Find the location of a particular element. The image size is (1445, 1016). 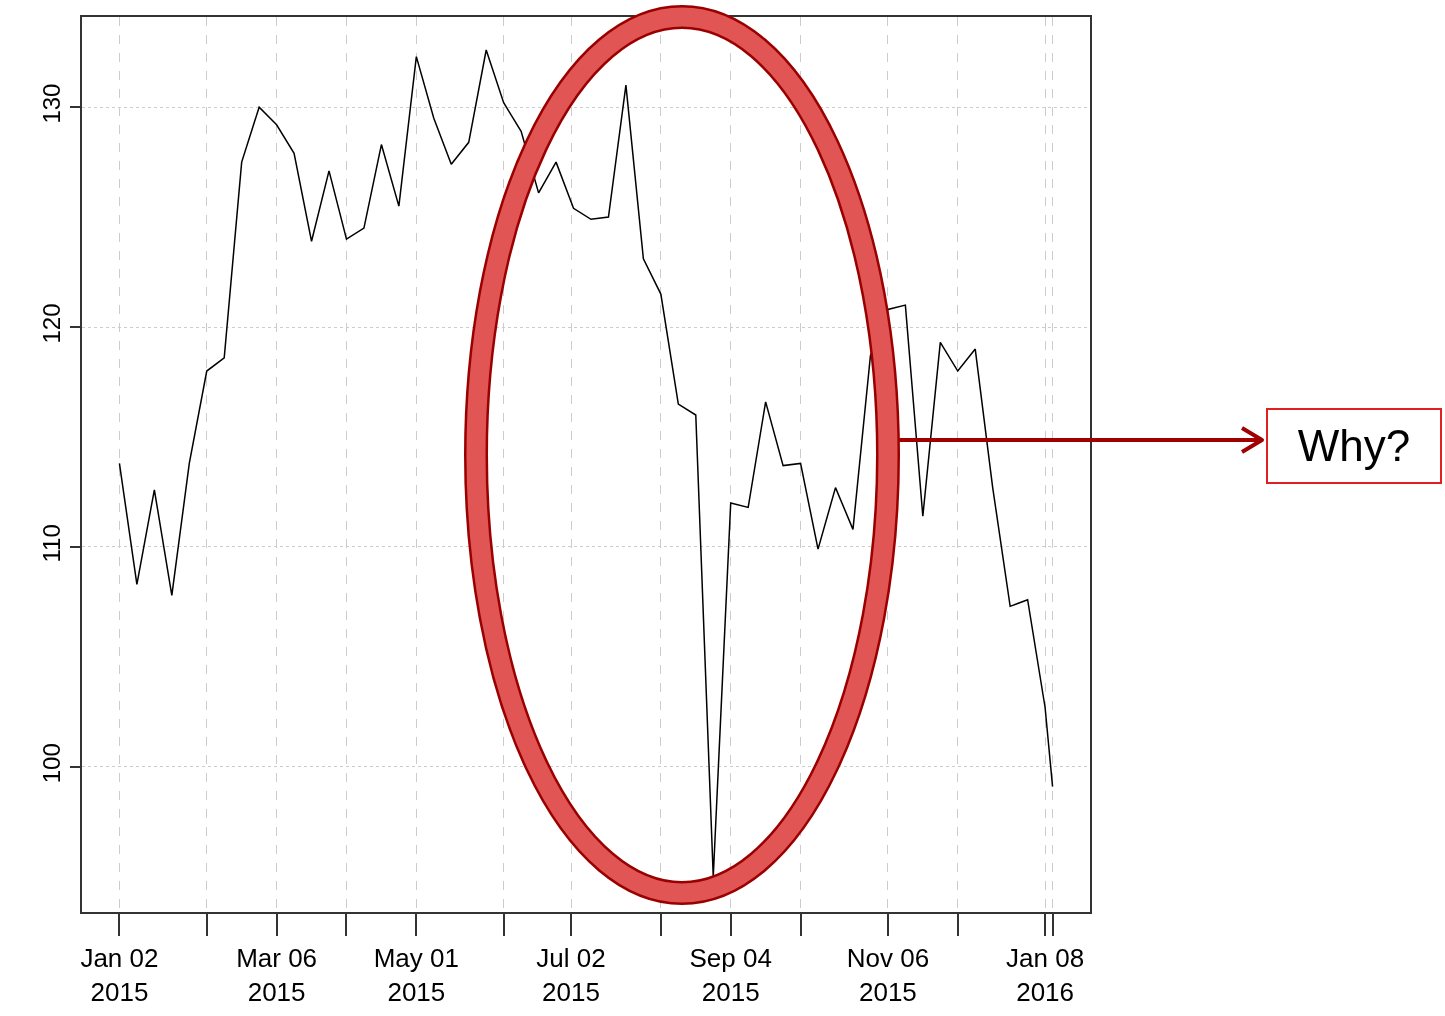

text: Why? is located at coordinates (1354, 446).